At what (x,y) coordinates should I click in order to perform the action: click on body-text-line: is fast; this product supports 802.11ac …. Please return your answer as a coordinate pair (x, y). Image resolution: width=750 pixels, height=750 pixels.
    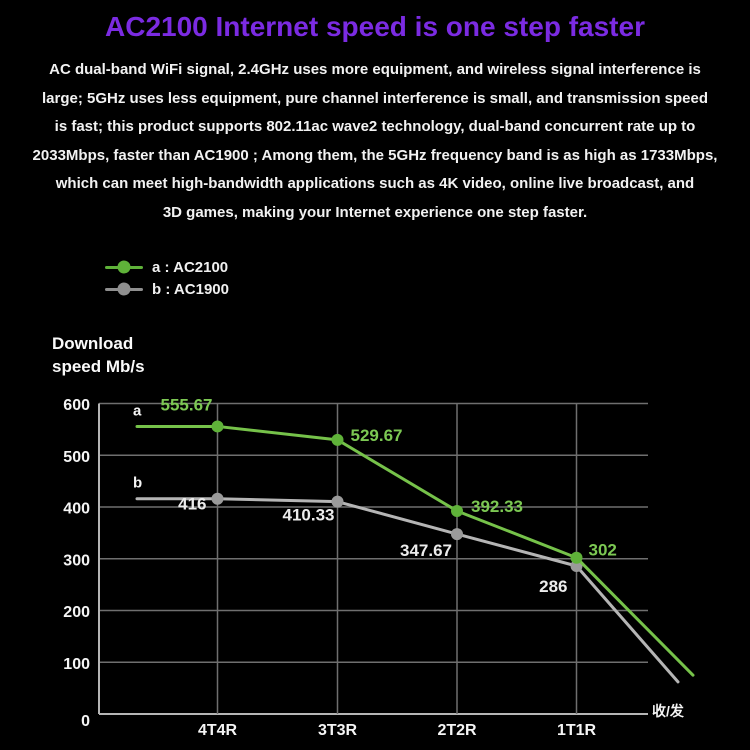
    Looking at the image, I should click on (375, 127).